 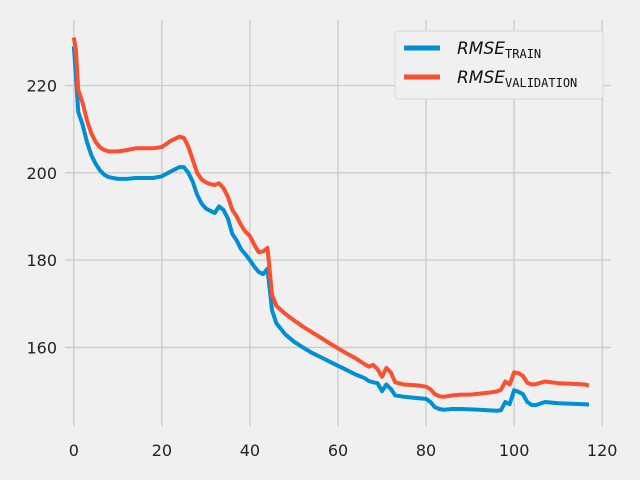 What do you see at coordinates (426, 450) in the screenshot?
I see `x-tick-label: 80` at bounding box center [426, 450].